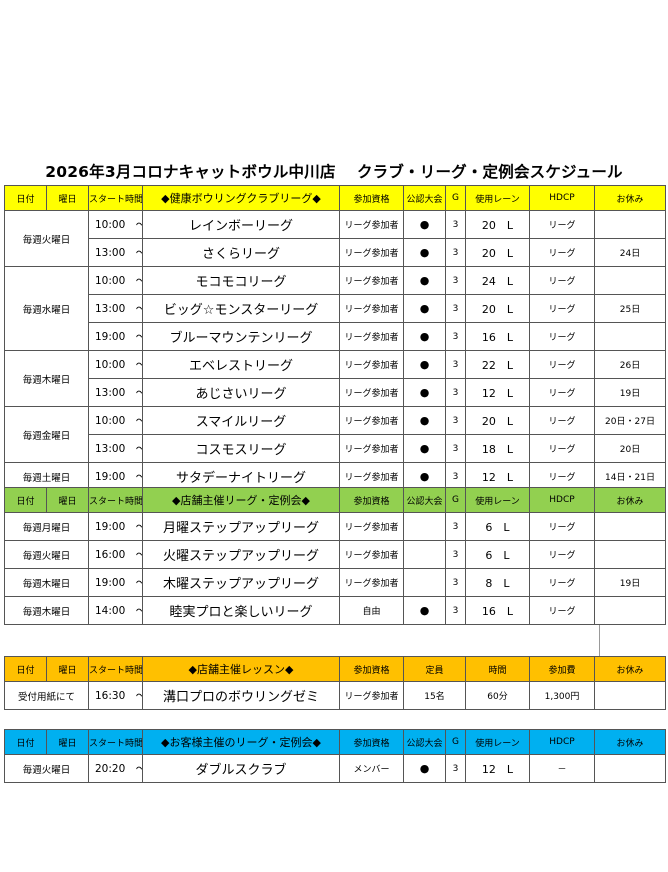 The image size is (668, 872). Describe the element at coordinates (46, 238) in the screenshot. I see `day-cell: 毎週火曜日` at that location.